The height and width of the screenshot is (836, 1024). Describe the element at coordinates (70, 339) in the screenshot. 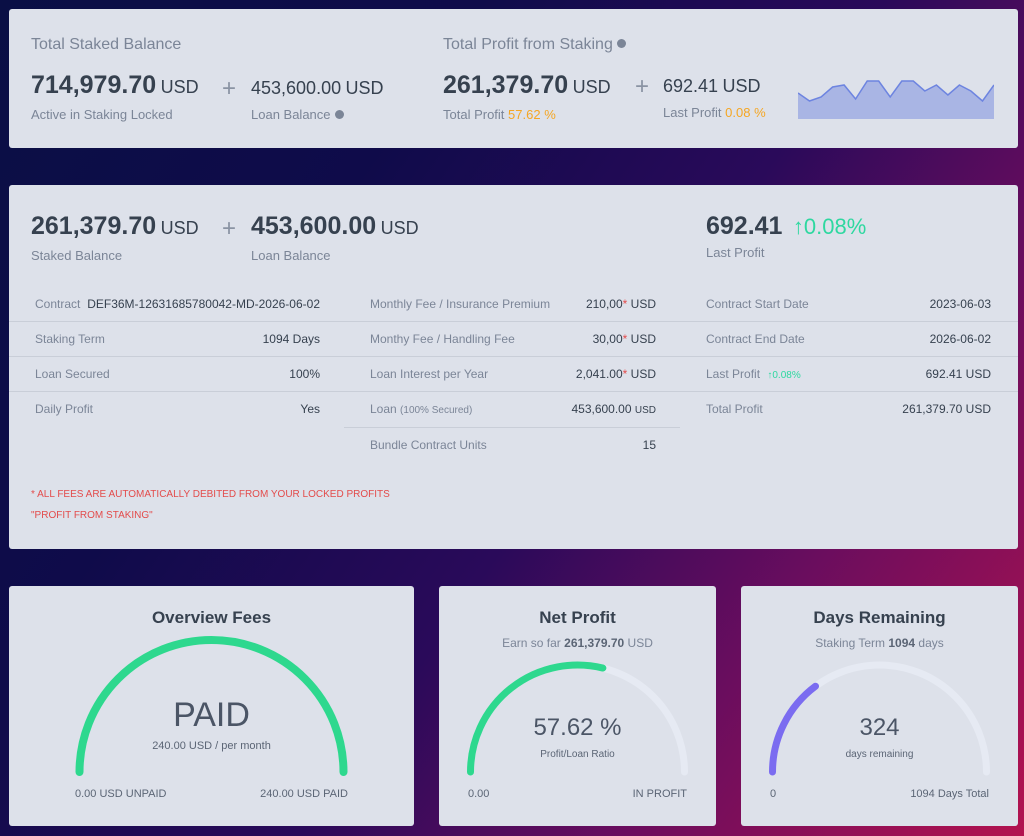

I see `staking-term-label: Staking Term` at that location.